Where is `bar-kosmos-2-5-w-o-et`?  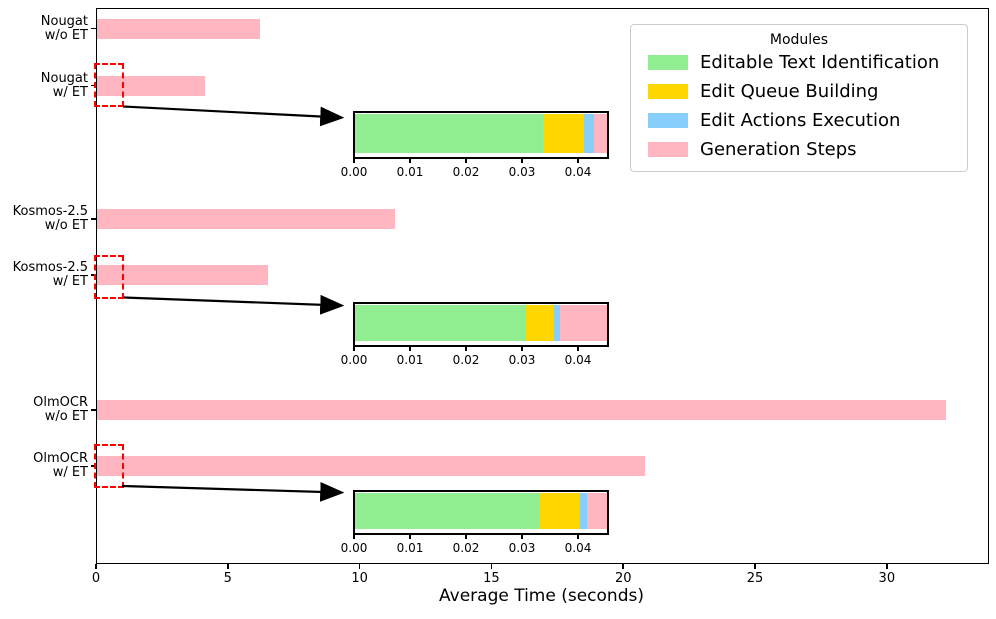 bar-kosmos-2-5-w-o-et is located at coordinates (246, 219).